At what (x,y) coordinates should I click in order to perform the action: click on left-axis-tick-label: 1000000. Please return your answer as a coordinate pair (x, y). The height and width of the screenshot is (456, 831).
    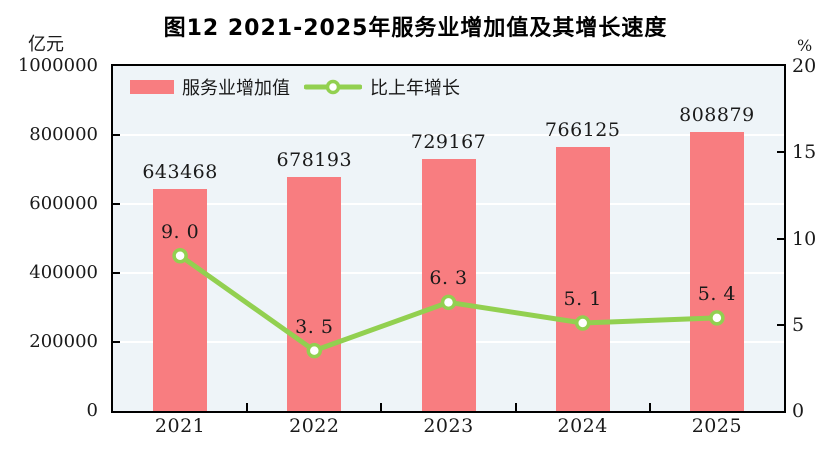
    Looking at the image, I should click on (57, 65).